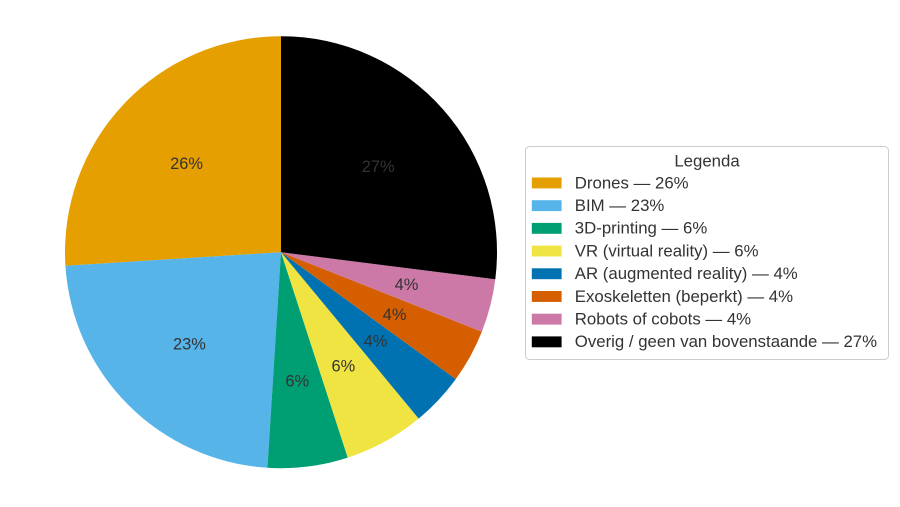 This screenshot has width=900, height=507. What do you see at coordinates (684, 296) in the screenshot?
I see `svg-text: Exoskeletten (beperkt) — 4%` at bounding box center [684, 296].